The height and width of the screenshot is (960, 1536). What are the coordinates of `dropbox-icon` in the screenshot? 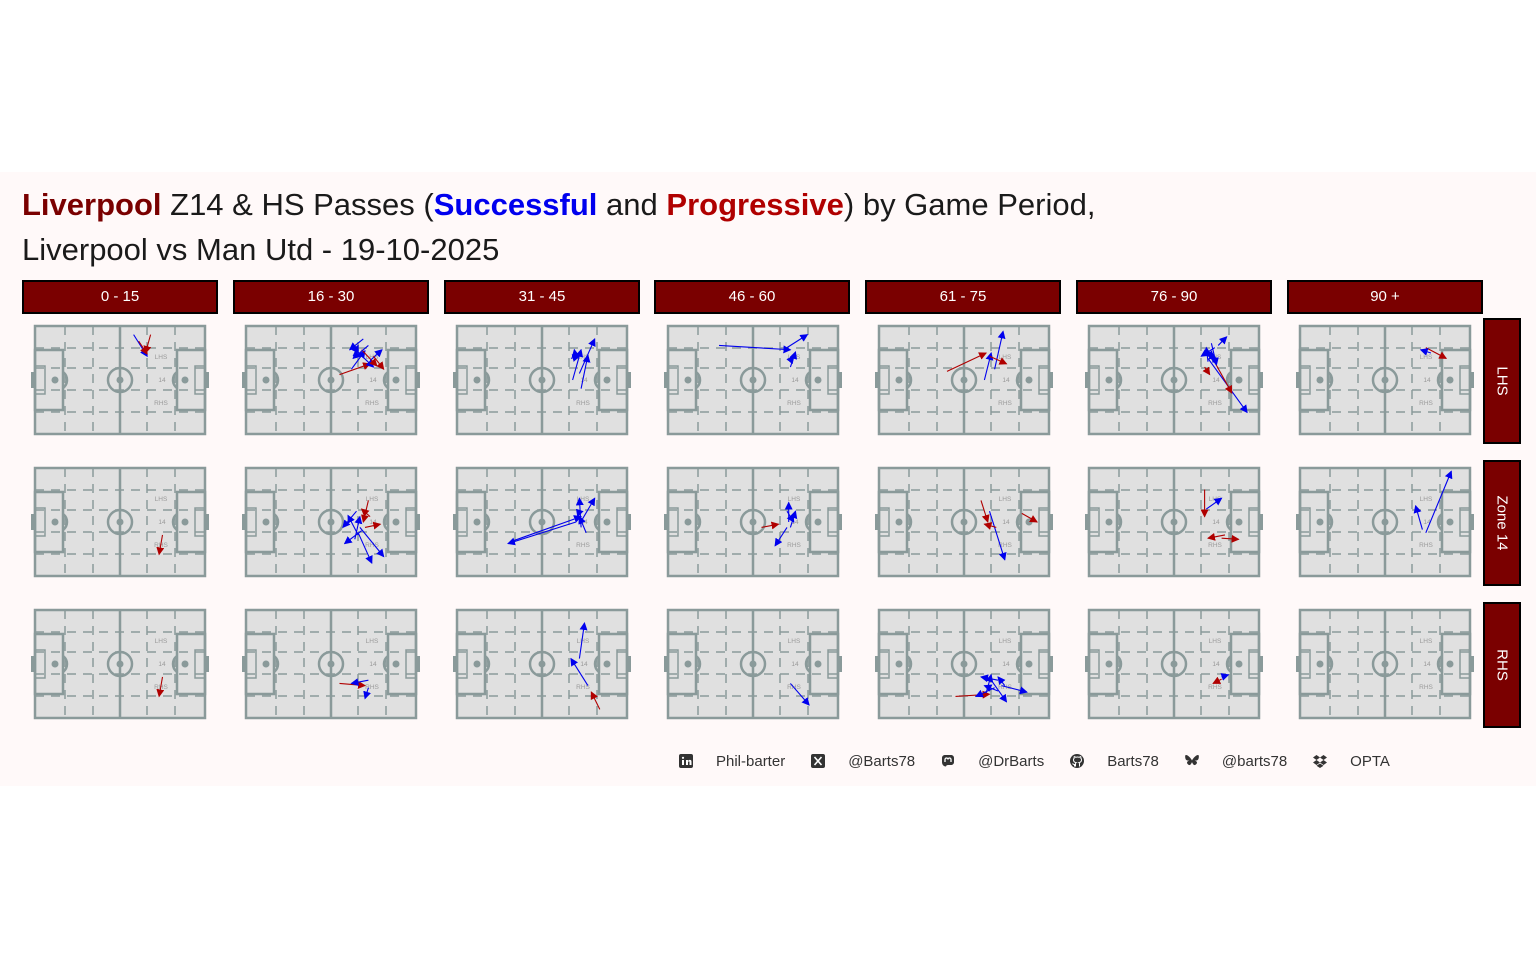 It's located at (1320, 761).